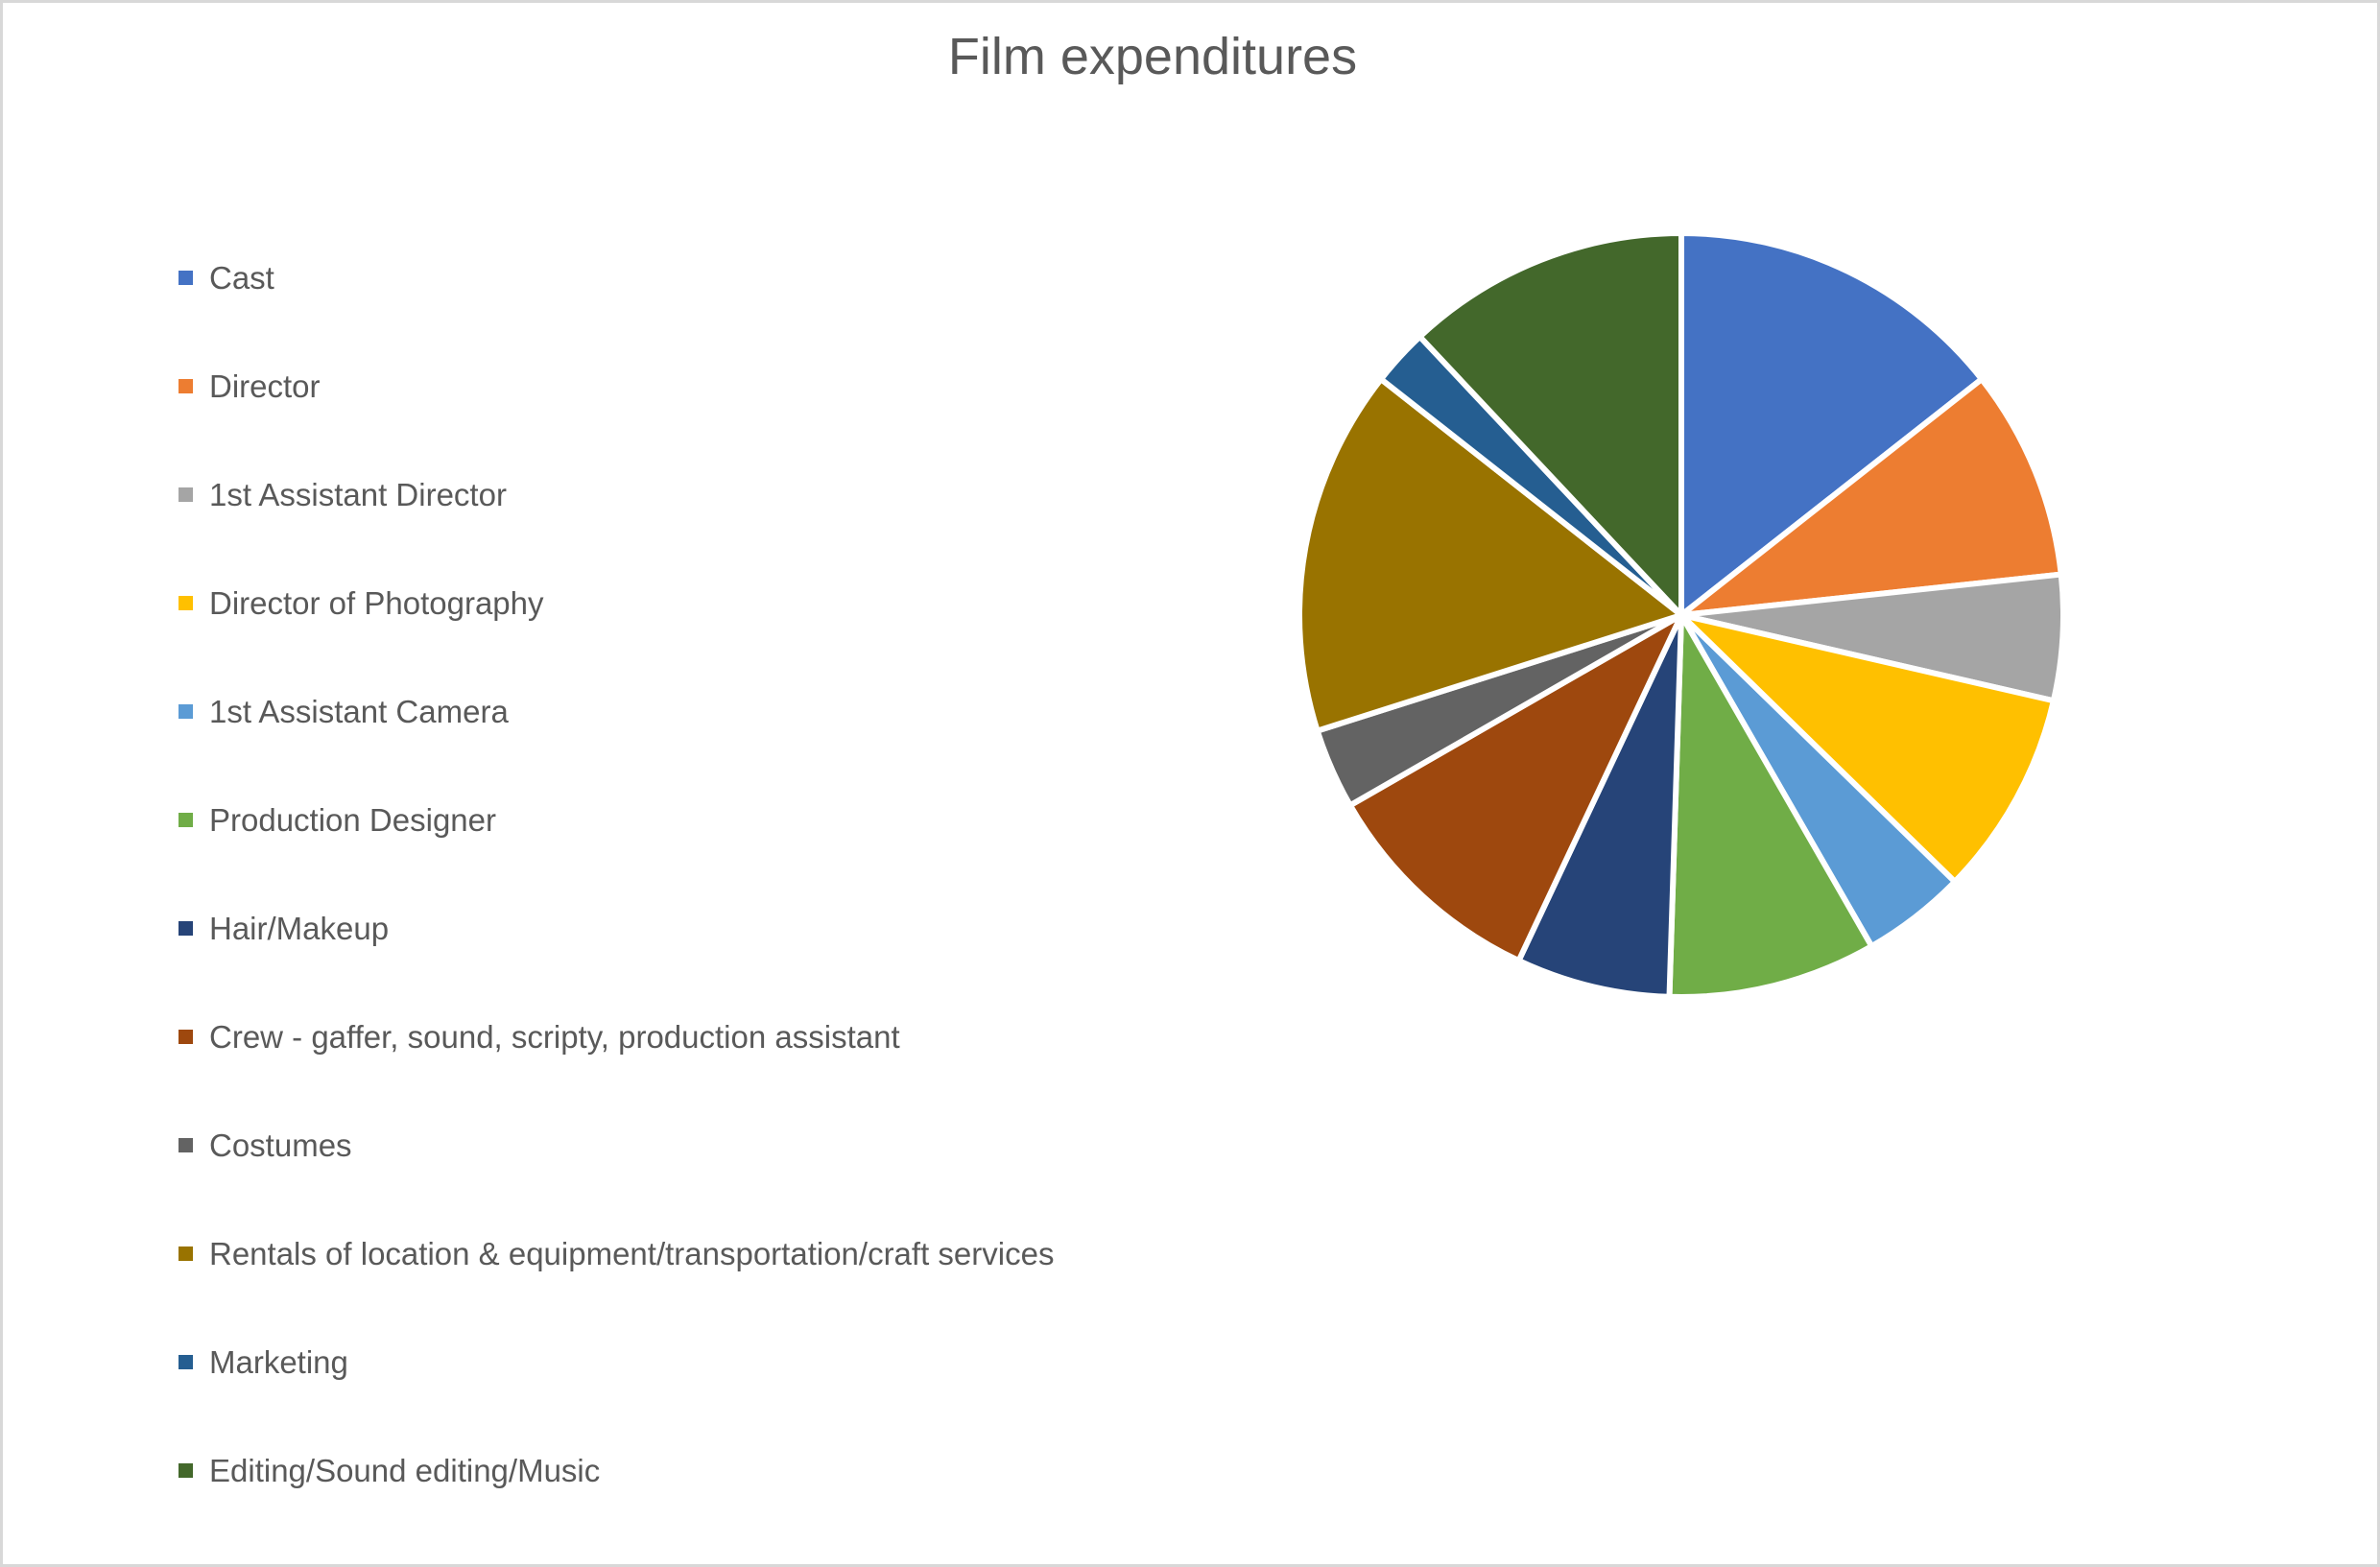 The height and width of the screenshot is (1567, 2380). I want to click on pie-slice-crew-gaffer-sound-scripty-production-assistant, so click(1515, 788).